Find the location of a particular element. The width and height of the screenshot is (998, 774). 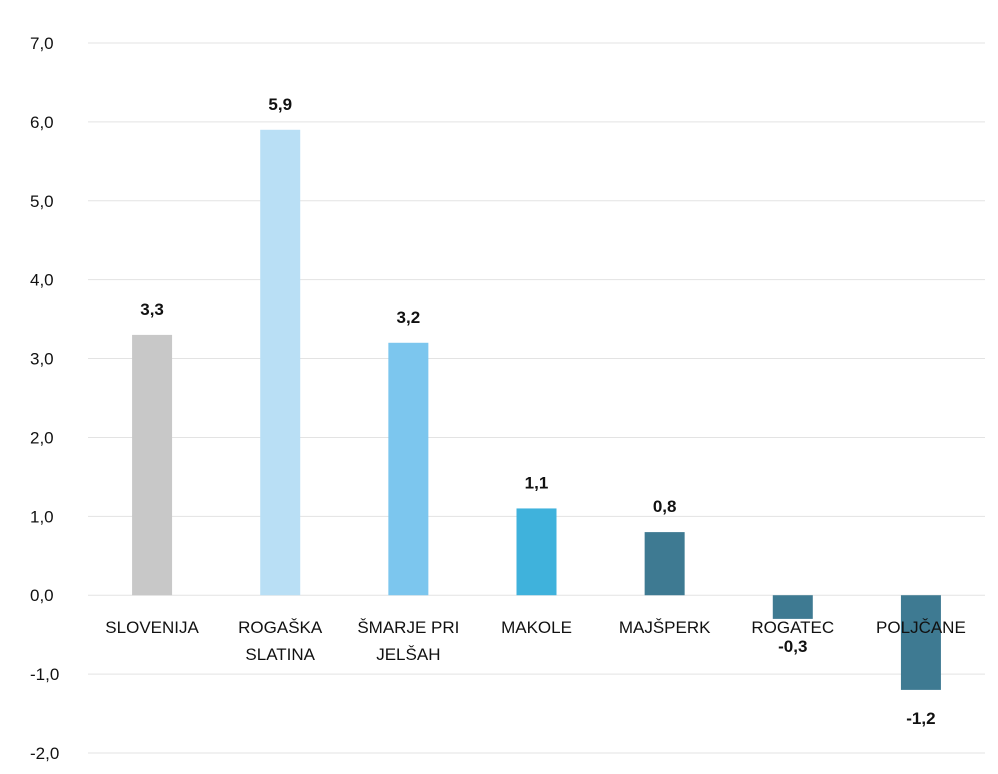

category-label: MAJŠPERK is located at coordinates (665, 627).